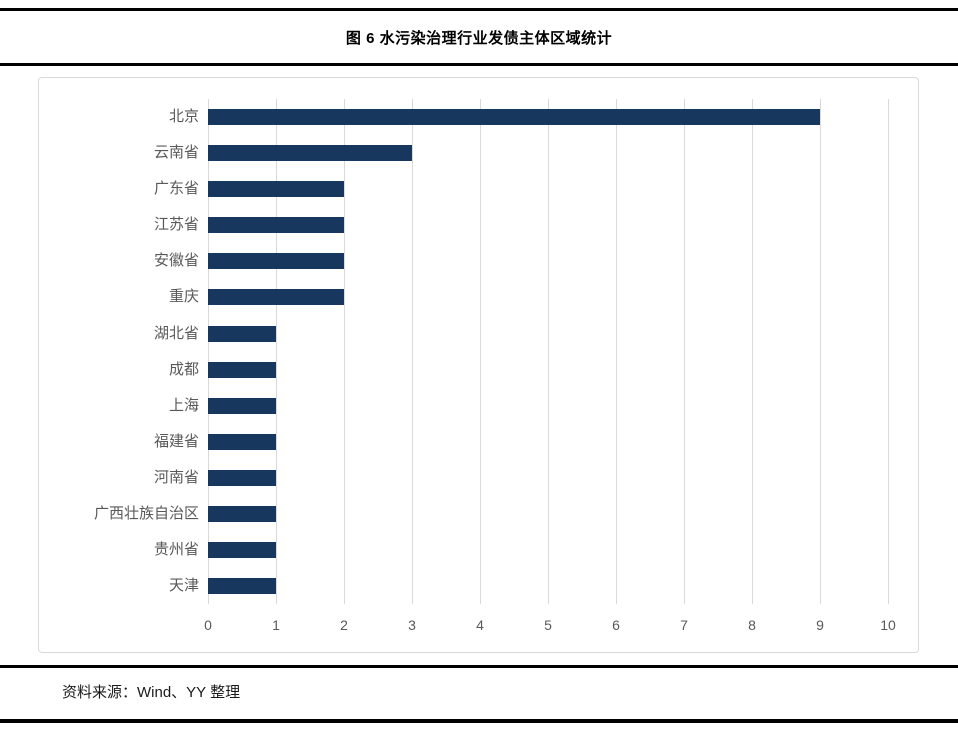  I want to click on category-label: 湖北省, so click(176, 333).